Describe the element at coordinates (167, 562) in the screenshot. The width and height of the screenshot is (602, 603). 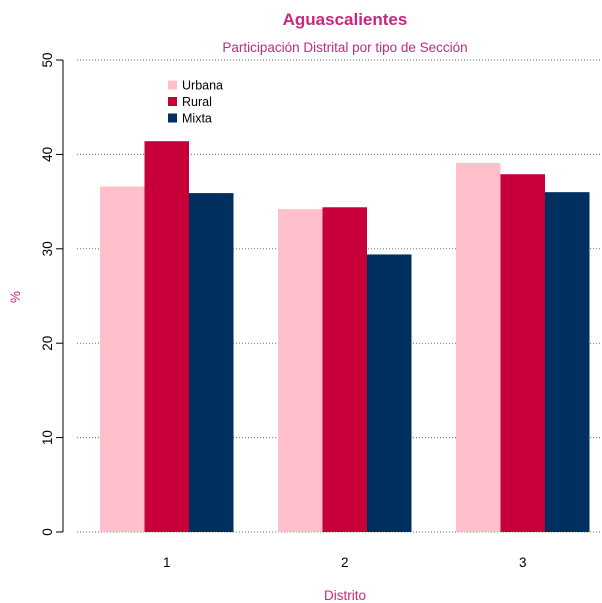
I see `x-tick-label: 1` at that location.